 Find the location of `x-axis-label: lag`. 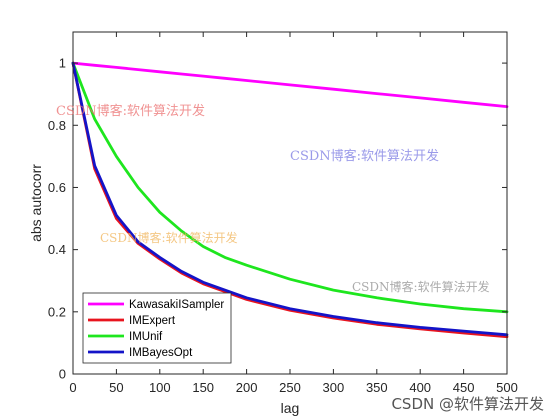

x-axis-label: lag is located at coordinates (290, 408).